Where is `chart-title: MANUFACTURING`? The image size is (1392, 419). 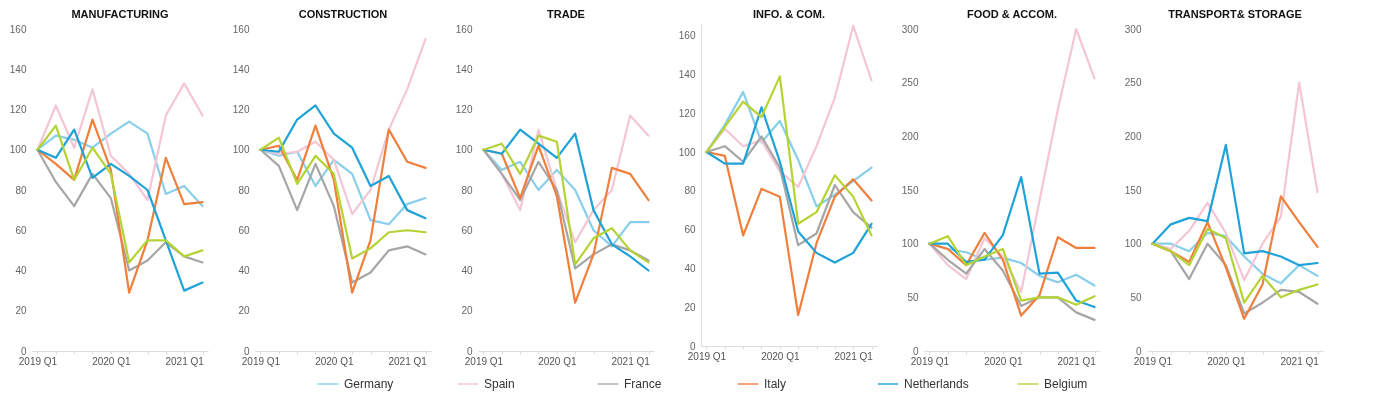
chart-title: MANUFACTURING is located at coordinates (120, 14).